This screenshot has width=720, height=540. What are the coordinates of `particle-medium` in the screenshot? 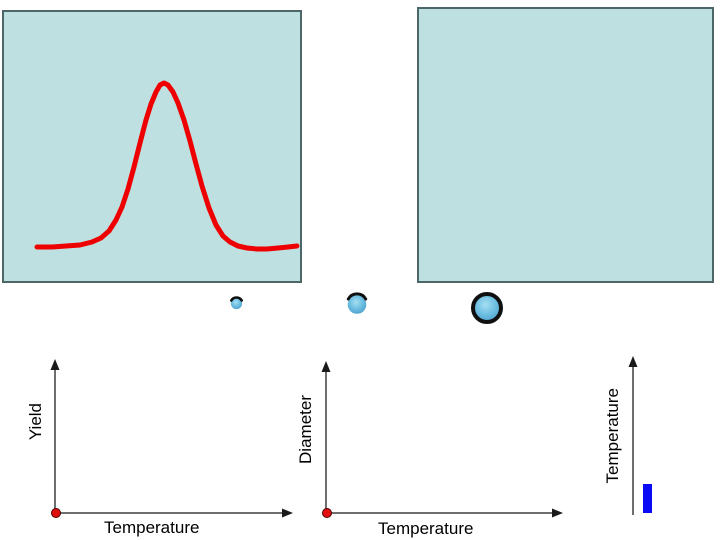 It's located at (357, 303).